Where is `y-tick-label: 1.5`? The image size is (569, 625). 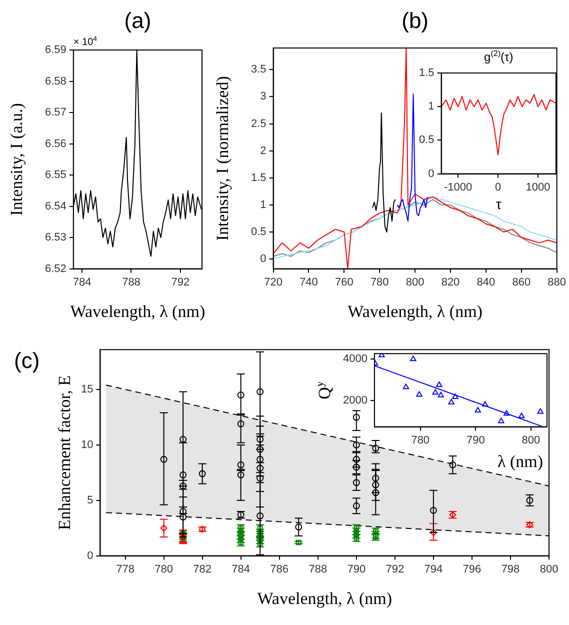 y-tick-label: 1.5 is located at coordinates (258, 178).